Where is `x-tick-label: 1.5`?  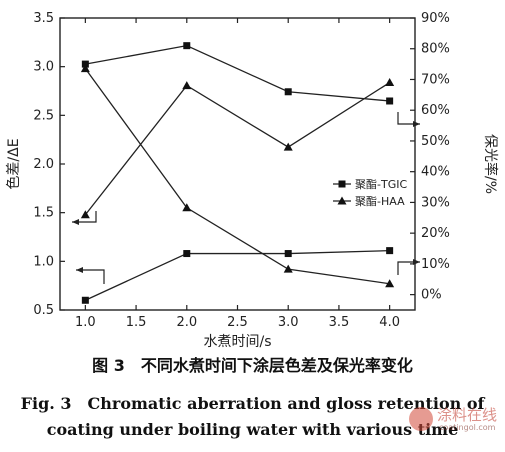
x-tick-label: 1.5 is located at coordinates (136, 322).